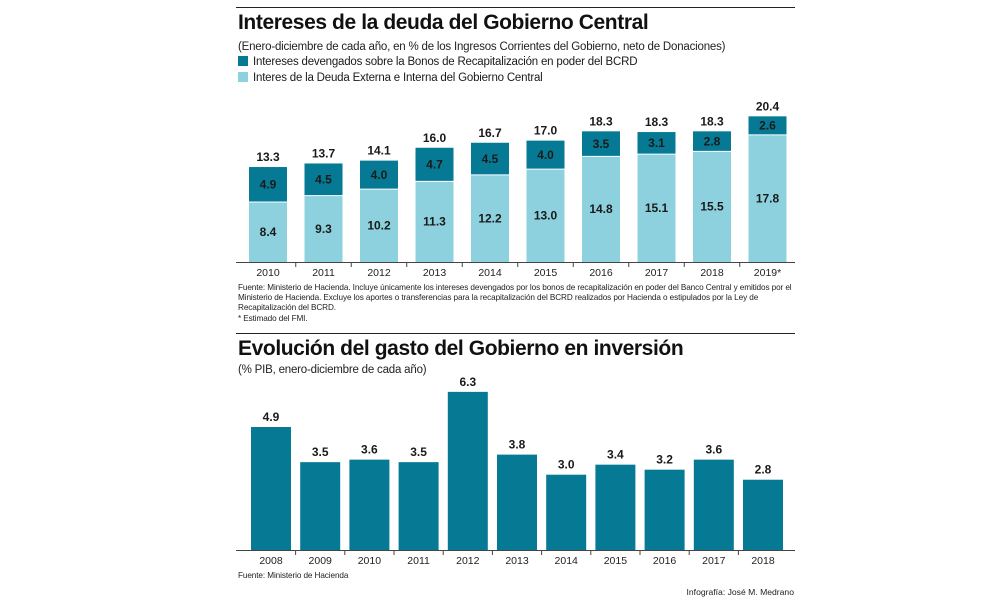 The height and width of the screenshot is (600, 1000). What do you see at coordinates (467, 382) in the screenshot?
I see `label-inversion-2012: 6.3` at bounding box center [467, 382].